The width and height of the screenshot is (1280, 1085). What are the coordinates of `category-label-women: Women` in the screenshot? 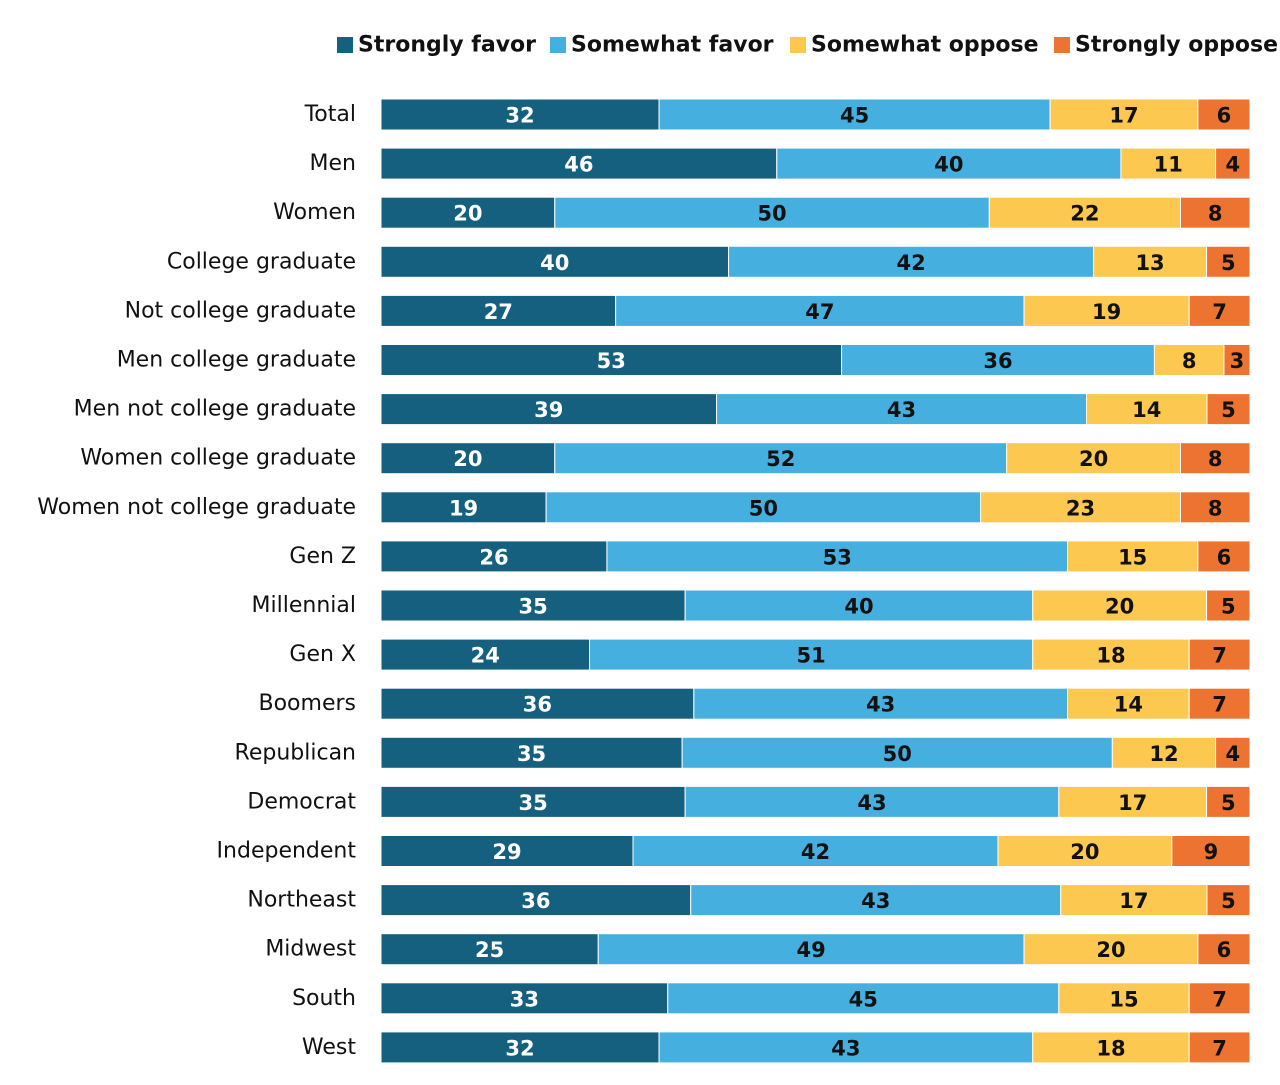 It's located at (314, 212).